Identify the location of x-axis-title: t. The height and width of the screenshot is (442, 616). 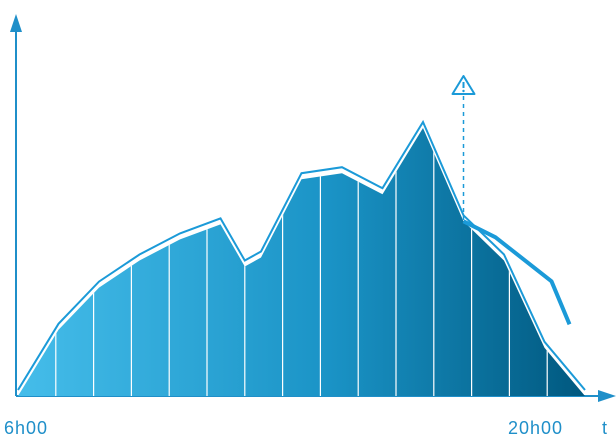
(605, 428).